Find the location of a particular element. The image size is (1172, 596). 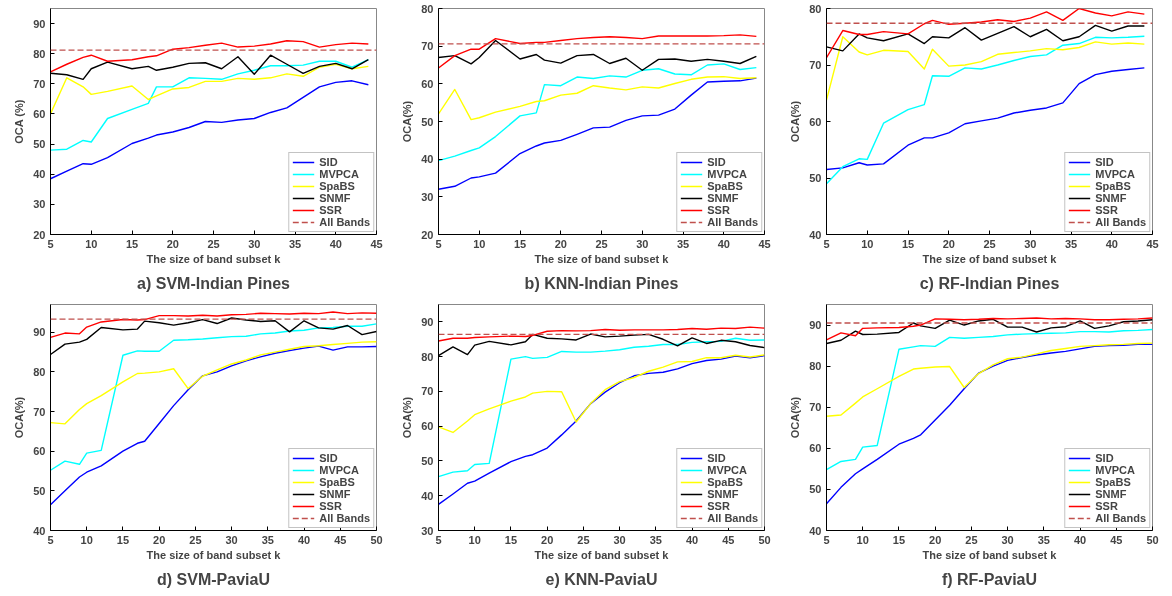

text: d) SVM-PaviaU is located at coordinates (213, 579).